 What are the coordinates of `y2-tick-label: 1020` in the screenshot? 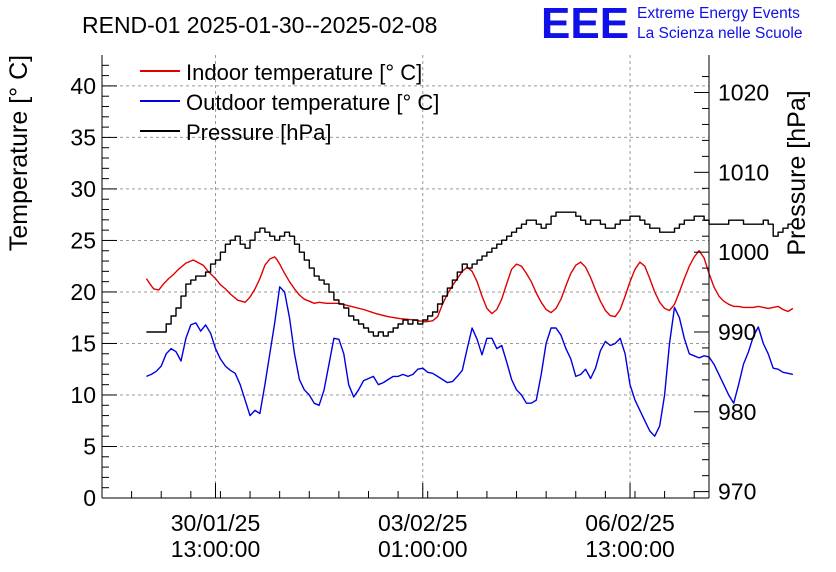 It's located at (743, 93).